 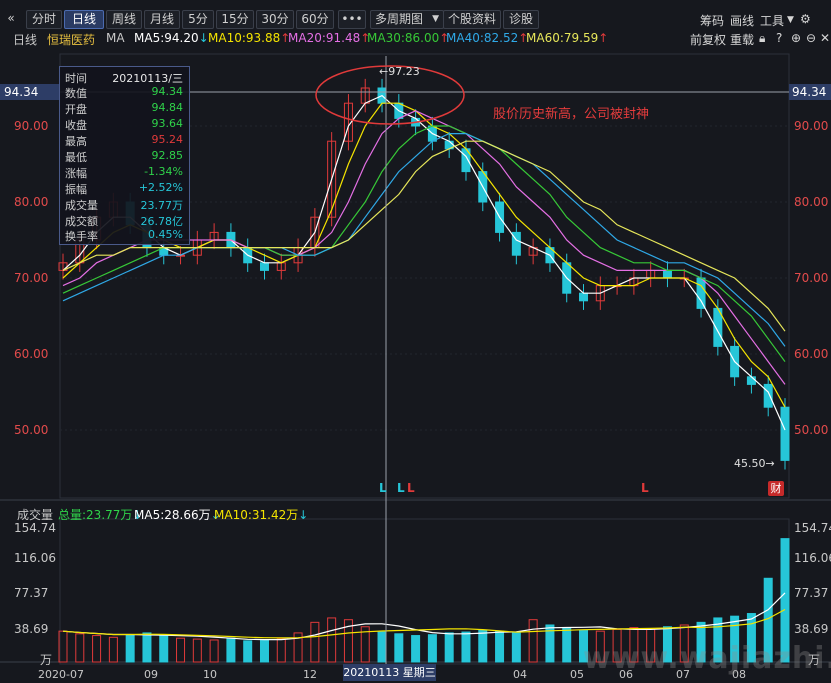 I want to click on draw-line-button: 画线, so click(x=742, y=21).